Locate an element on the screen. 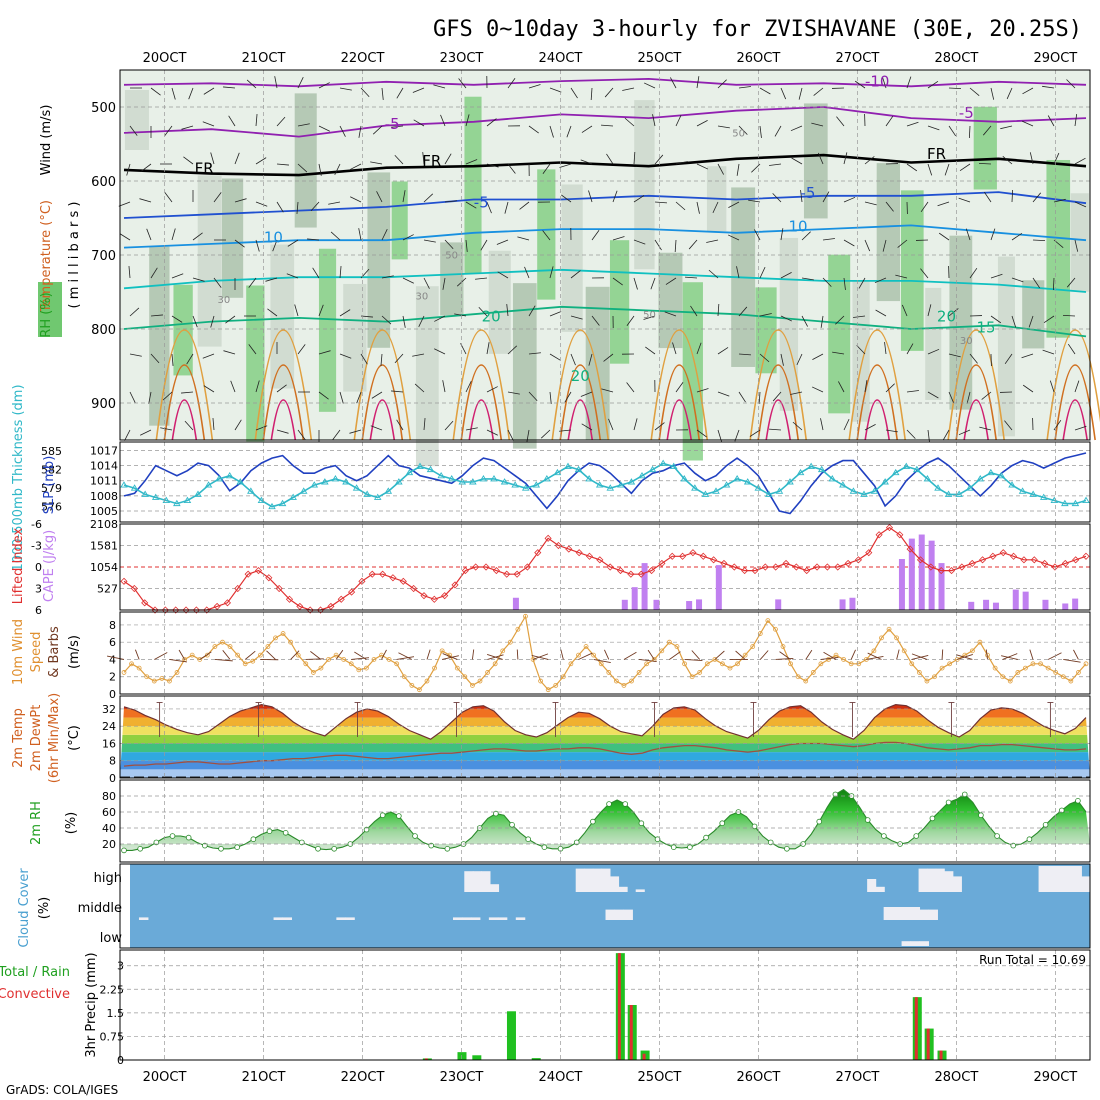 This screenshot has width=1100, height=1100. x-tick-bottom: 23OCT is located at coordinates (462, 1077).